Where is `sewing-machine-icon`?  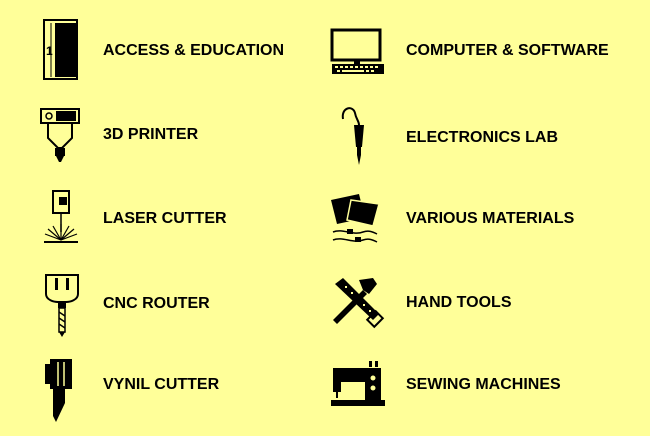 sewing-machine-icon is located at coordinates (357, 384).